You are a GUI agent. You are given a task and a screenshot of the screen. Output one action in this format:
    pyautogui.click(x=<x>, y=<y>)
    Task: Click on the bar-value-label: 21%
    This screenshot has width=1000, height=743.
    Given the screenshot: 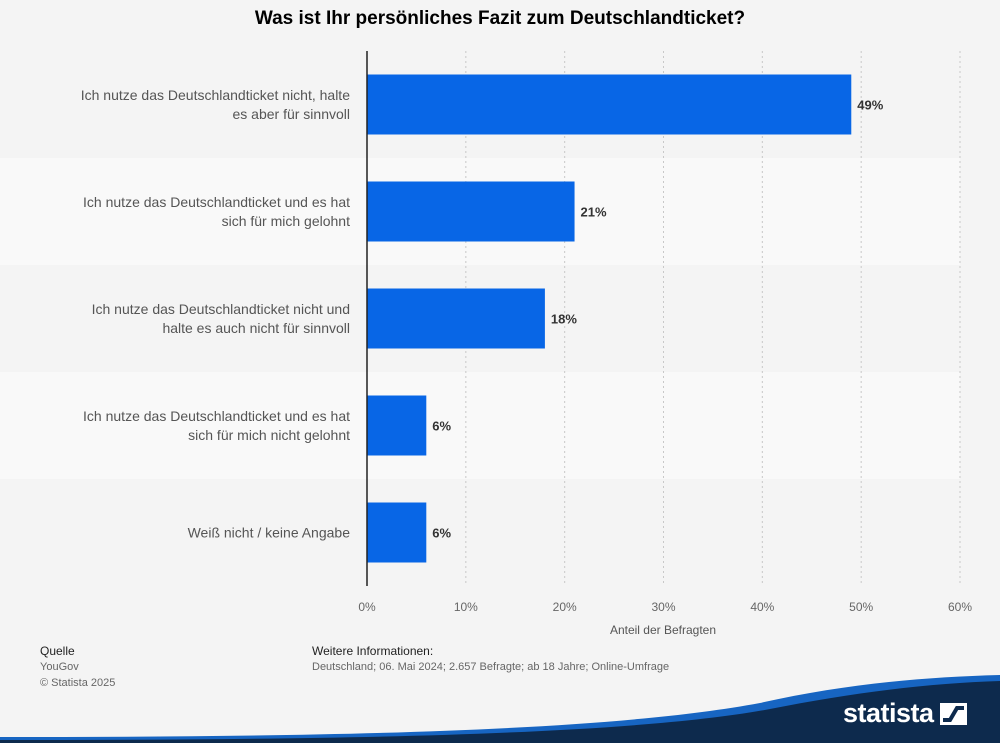 What is the action you would take?
    pyautogui.click(x=594, y=212)
    